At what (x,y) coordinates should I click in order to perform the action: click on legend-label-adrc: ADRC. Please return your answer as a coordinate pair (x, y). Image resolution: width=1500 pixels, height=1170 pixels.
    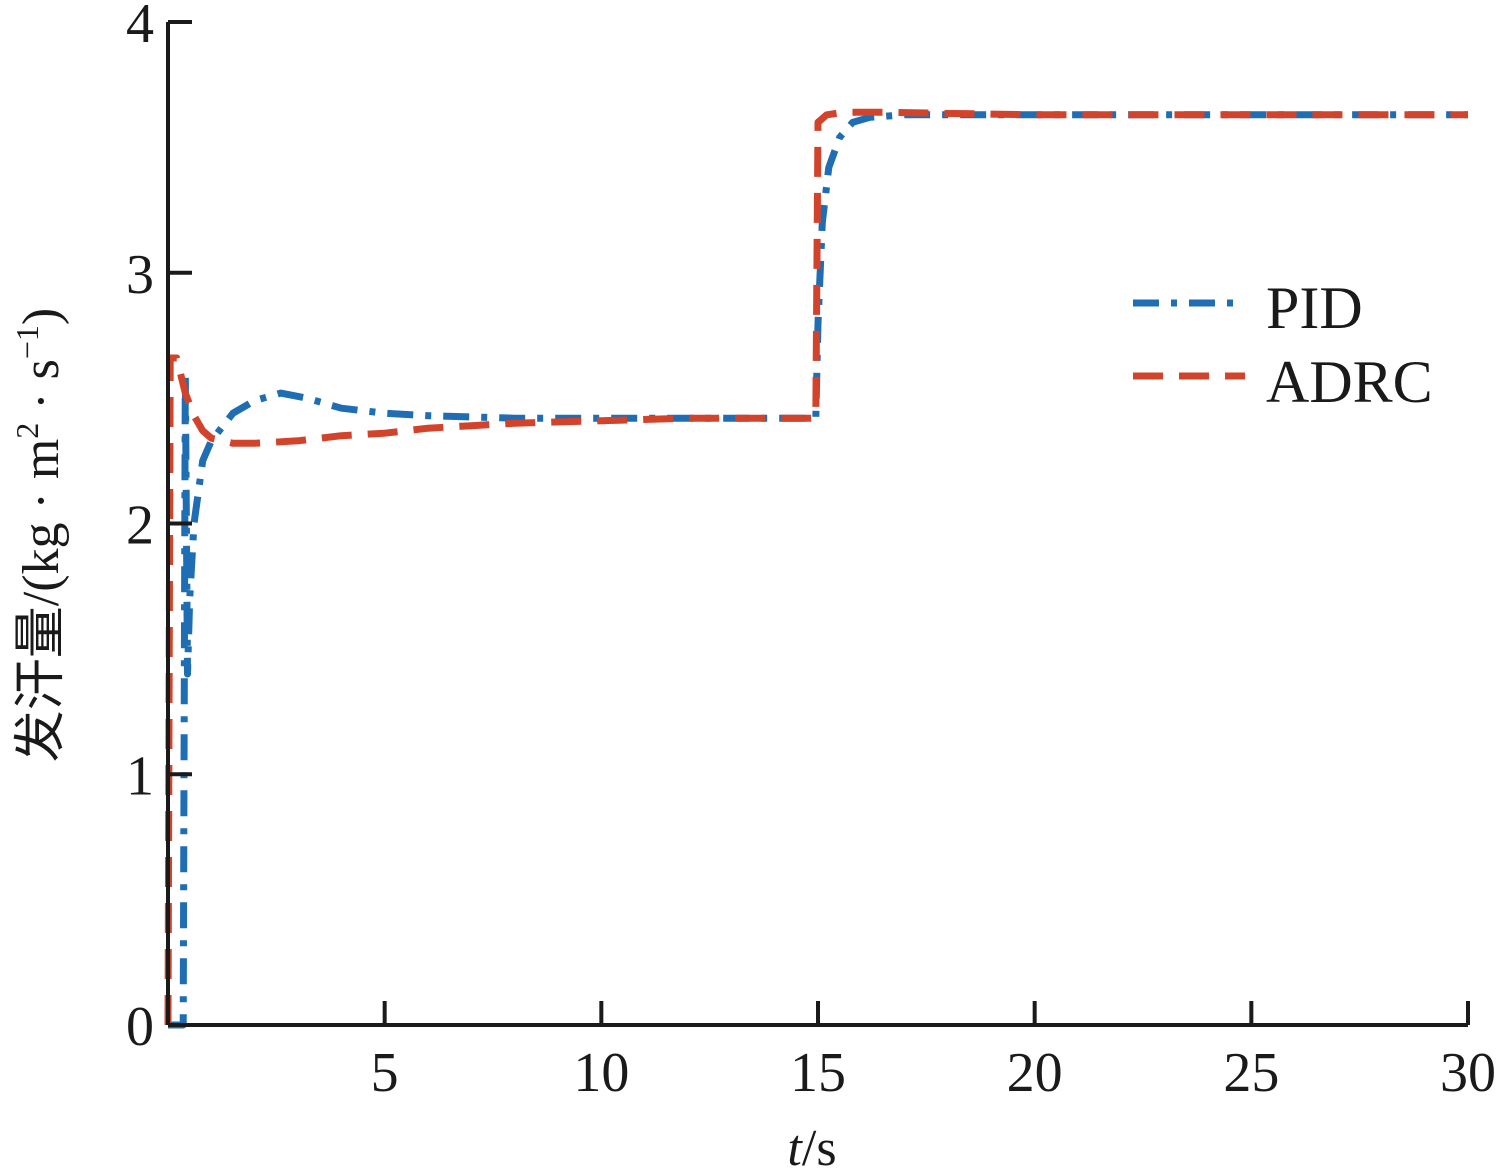
    Looking at the image, I should click on (1349, 382).